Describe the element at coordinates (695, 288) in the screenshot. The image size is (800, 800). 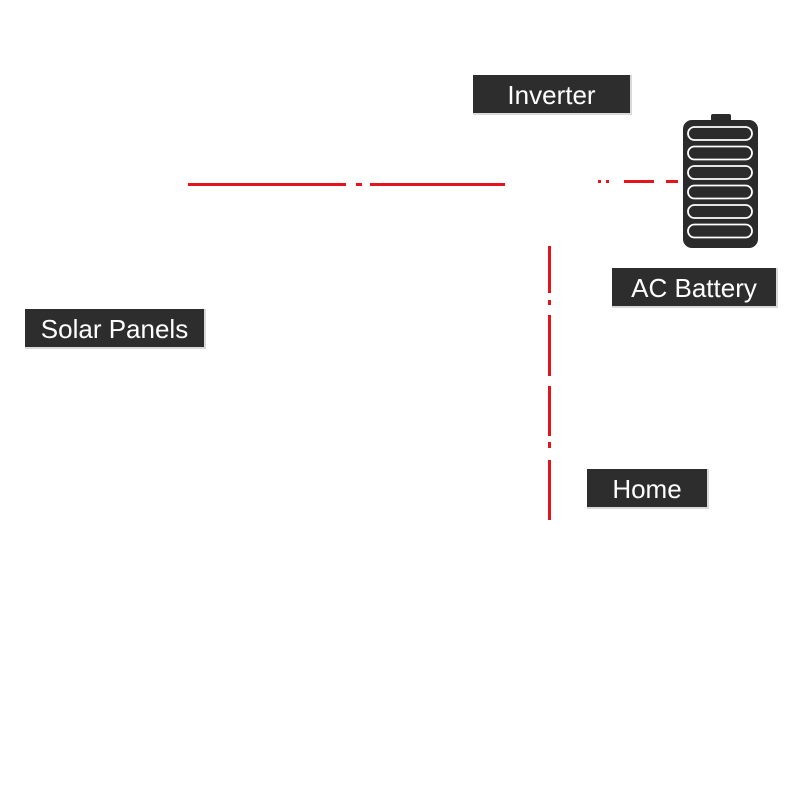
I see `ac-battery-label: AC Battery` at that location.